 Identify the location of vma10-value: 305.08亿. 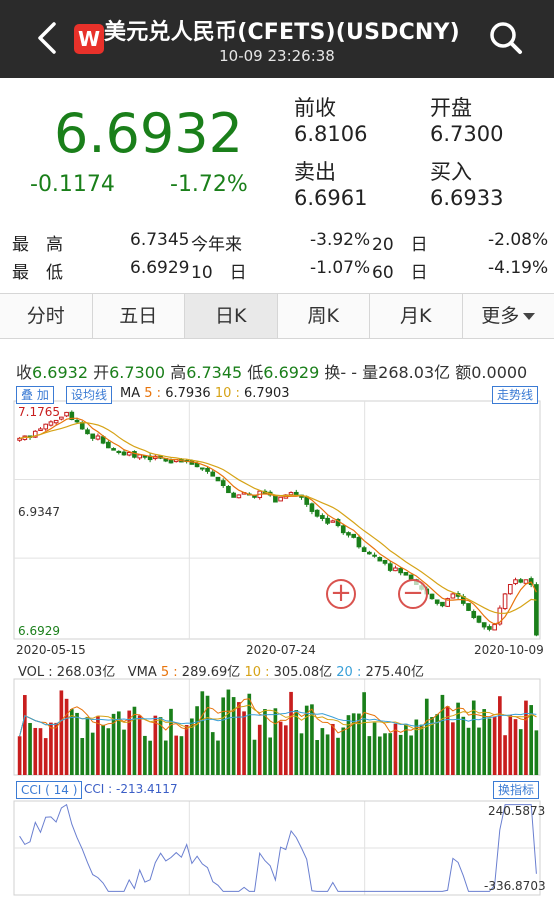
(303, 672).